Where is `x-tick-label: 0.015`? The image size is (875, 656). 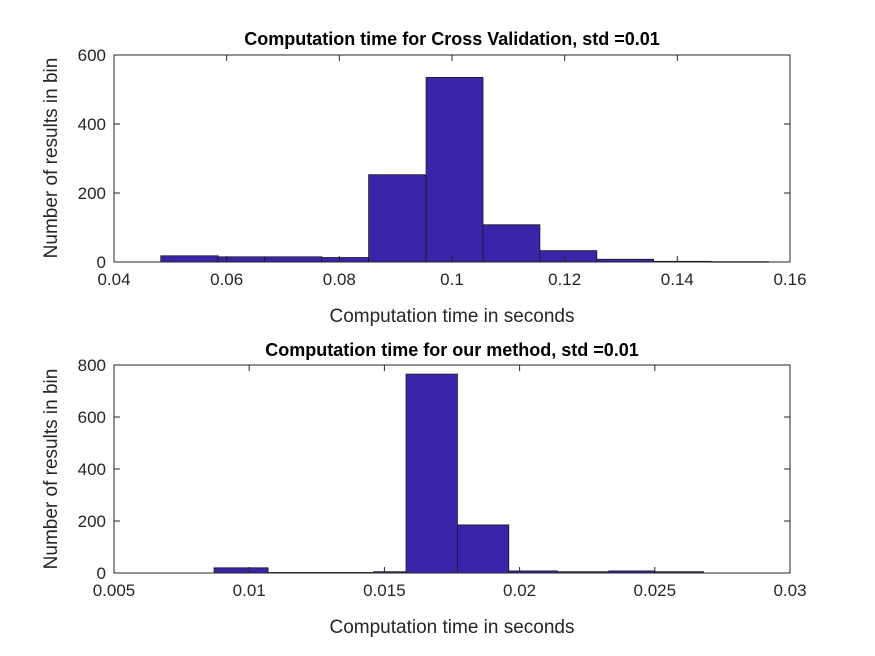 x-tick-label: 0.015 is located at coordinates (384, 590).